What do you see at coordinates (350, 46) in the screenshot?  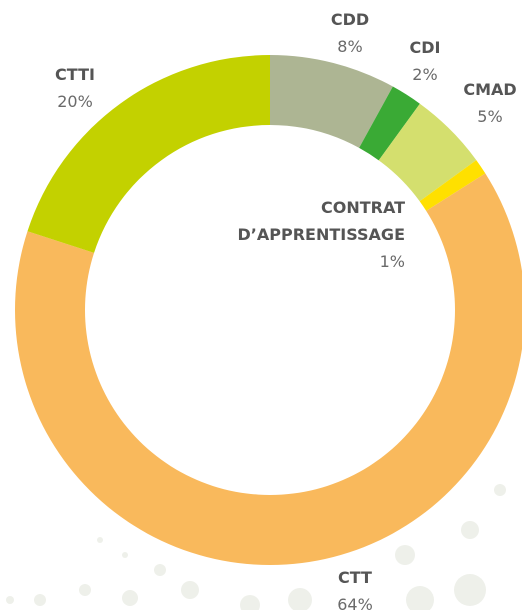 I see `value-label: 8%` at bounding box center [350, 46].